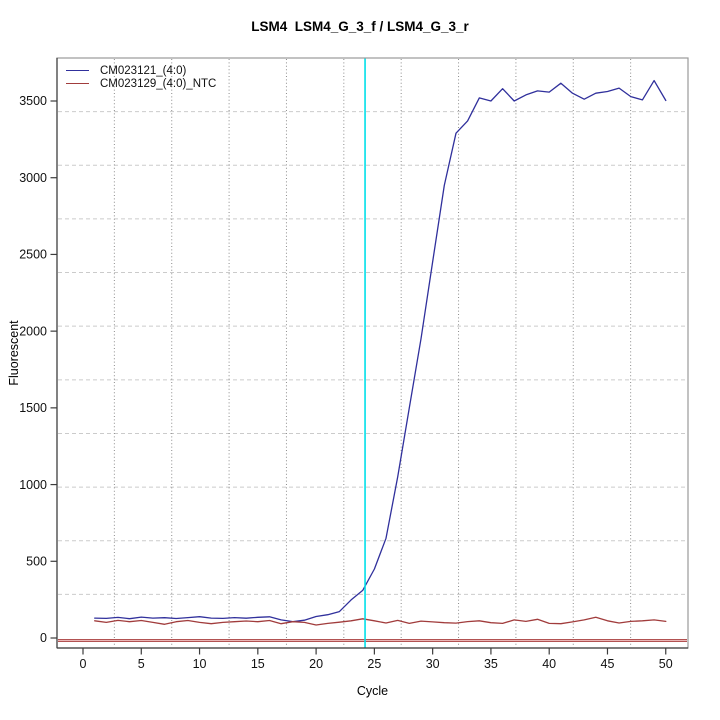 The image size is (720, 720). What do you see at coordinates (608, 664) in the screenshot?
I see `x-tick-label: 45` at bounding box center [608, 664].